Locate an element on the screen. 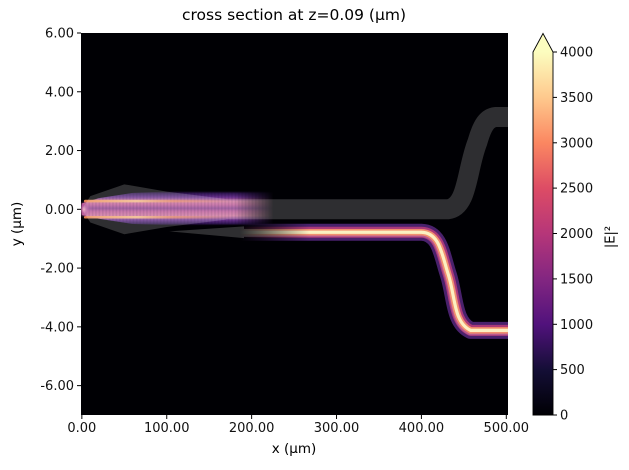  y-axis: 6.00 4.00 2.00 0.00 -2.00 -4.00 -6.00 is located at coordinates (60, 210).